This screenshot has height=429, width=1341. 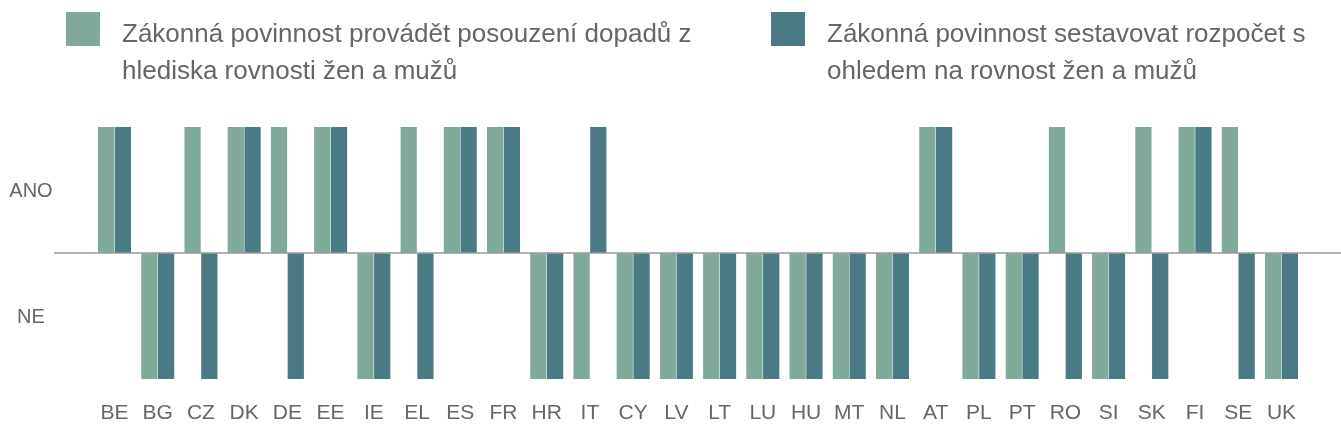 I want to click on legend-label: Zákonná povinnost sestavovat rozpočet s ohledem na rovnost žen a mužů, so click(x=1066, y=51).